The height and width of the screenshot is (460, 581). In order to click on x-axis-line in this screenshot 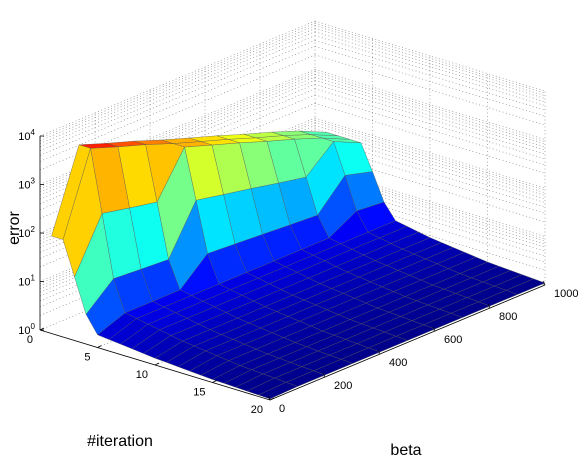, I will do `click(407, 342)`.